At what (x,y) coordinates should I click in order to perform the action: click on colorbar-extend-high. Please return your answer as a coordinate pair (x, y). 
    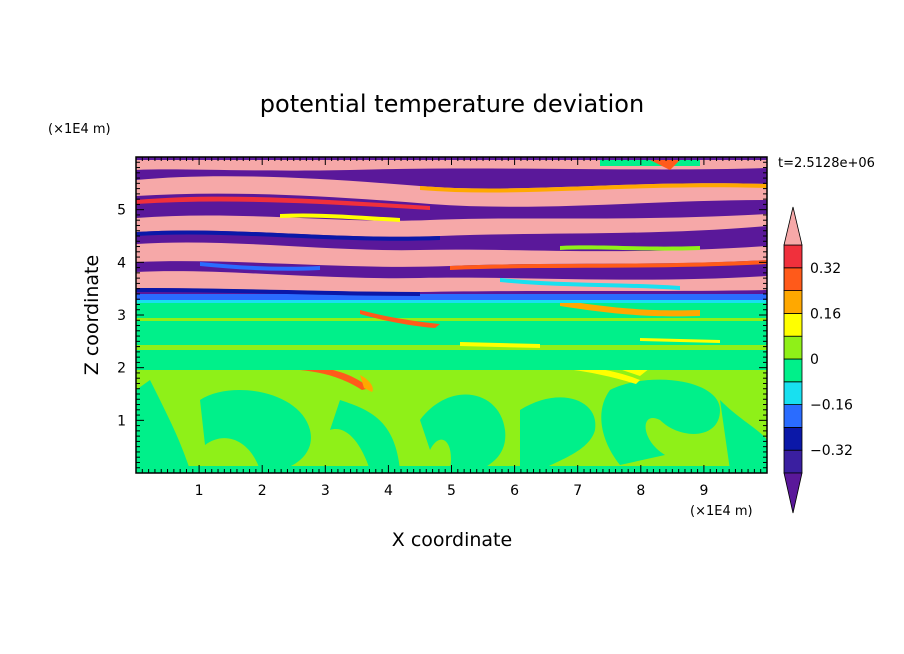
    Looking at the image, I should click on (793, 226).